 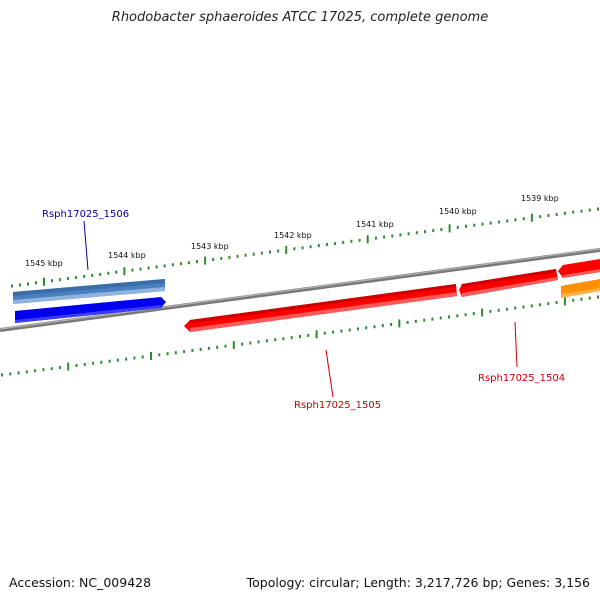 What do you see at coordinates (300, 336) in the screenshot?
I see `inner-tick-row` at bounding box center [300, 336].